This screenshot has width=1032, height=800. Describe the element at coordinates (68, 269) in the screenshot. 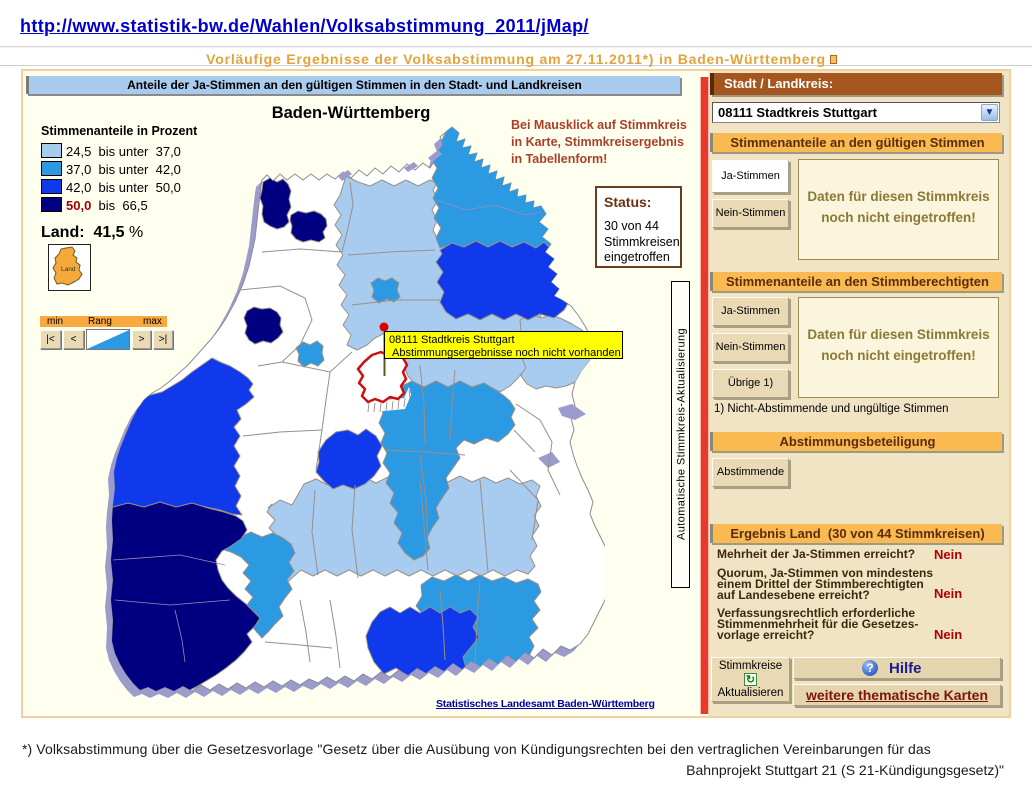

I see `svg-text: Land` at that location.